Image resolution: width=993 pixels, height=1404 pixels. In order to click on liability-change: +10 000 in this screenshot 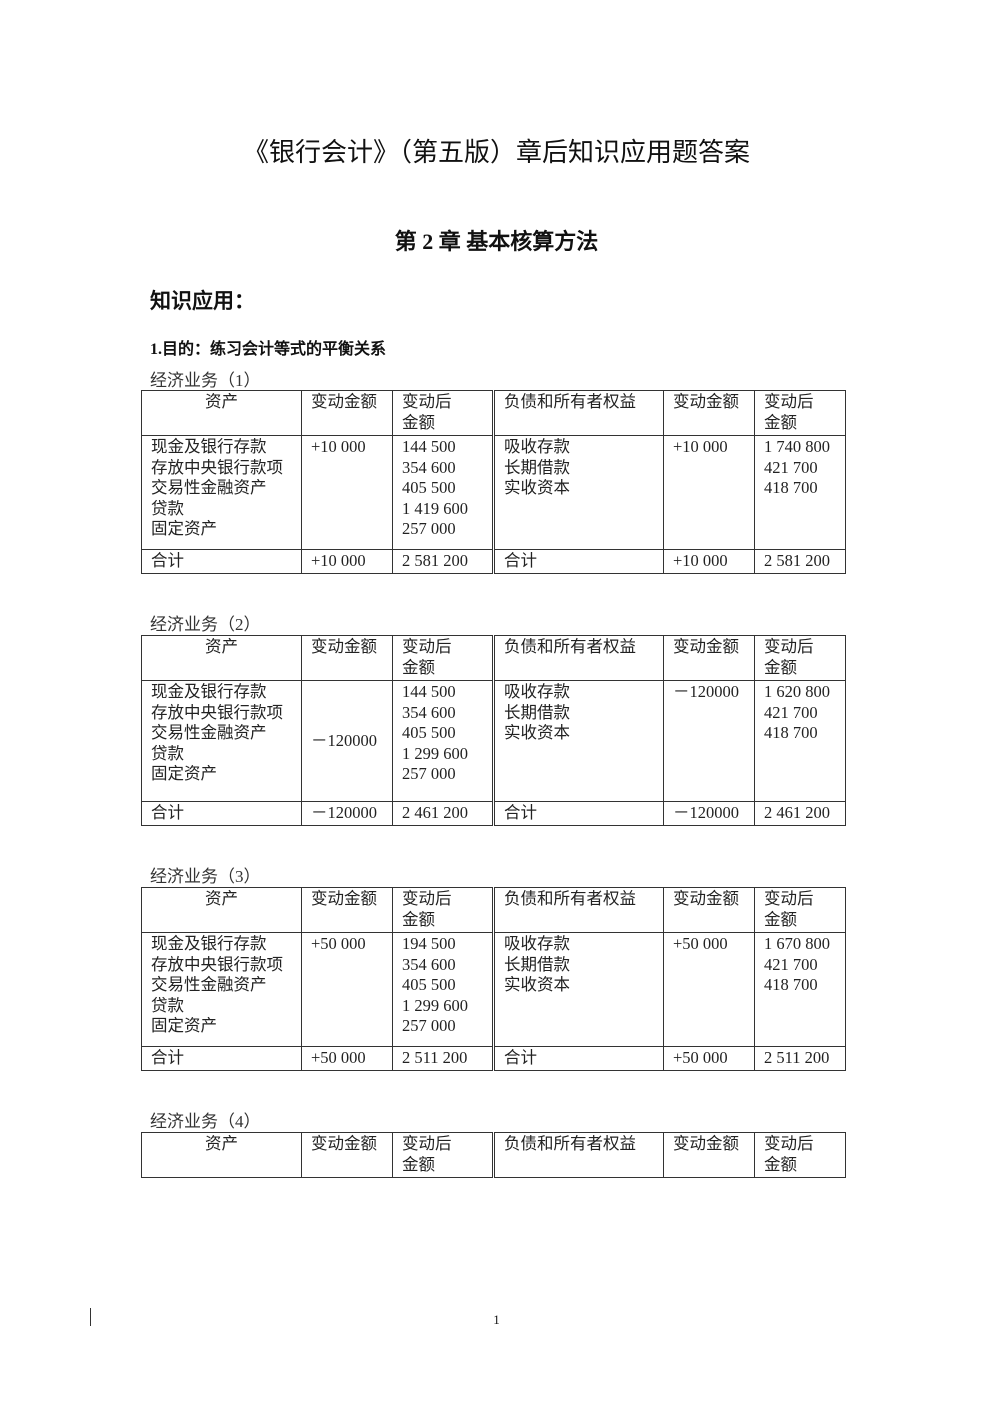, I will do `click(709, 492)`.